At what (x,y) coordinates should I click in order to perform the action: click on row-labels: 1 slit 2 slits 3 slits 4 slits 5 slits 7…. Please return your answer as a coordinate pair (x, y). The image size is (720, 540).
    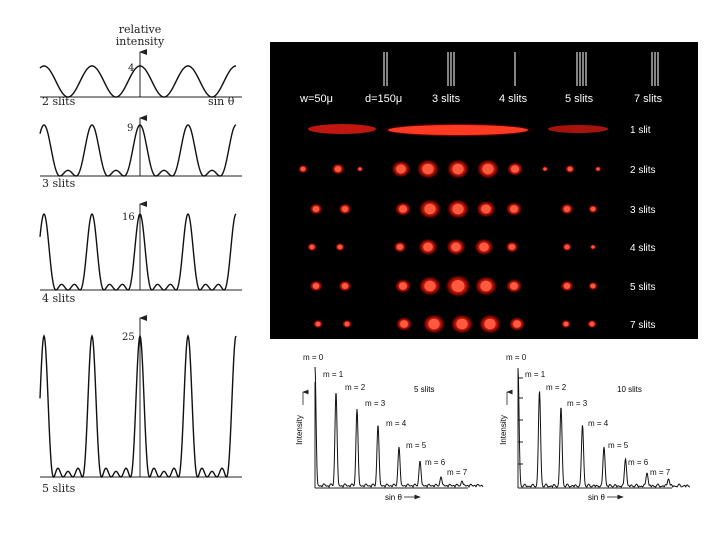
    Looking at the image, I should click on (643, 228).